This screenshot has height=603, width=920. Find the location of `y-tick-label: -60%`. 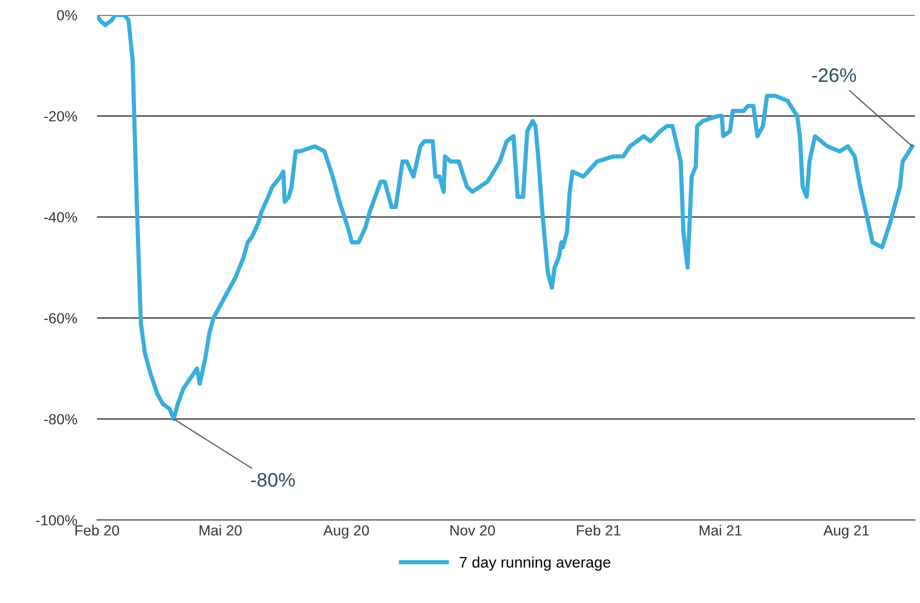

y-tick-label: -60% is located at coordinates (61, 318).